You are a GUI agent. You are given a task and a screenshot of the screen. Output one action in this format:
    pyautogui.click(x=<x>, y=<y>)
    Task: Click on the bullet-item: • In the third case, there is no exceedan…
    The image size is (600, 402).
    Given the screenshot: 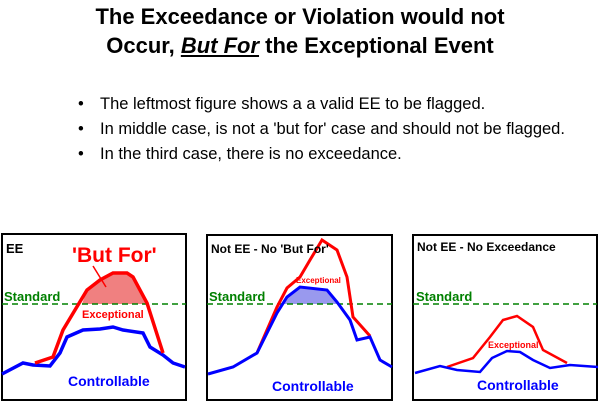 What is the action you would take?
    pyautogui.click(x=333, y=154)
    